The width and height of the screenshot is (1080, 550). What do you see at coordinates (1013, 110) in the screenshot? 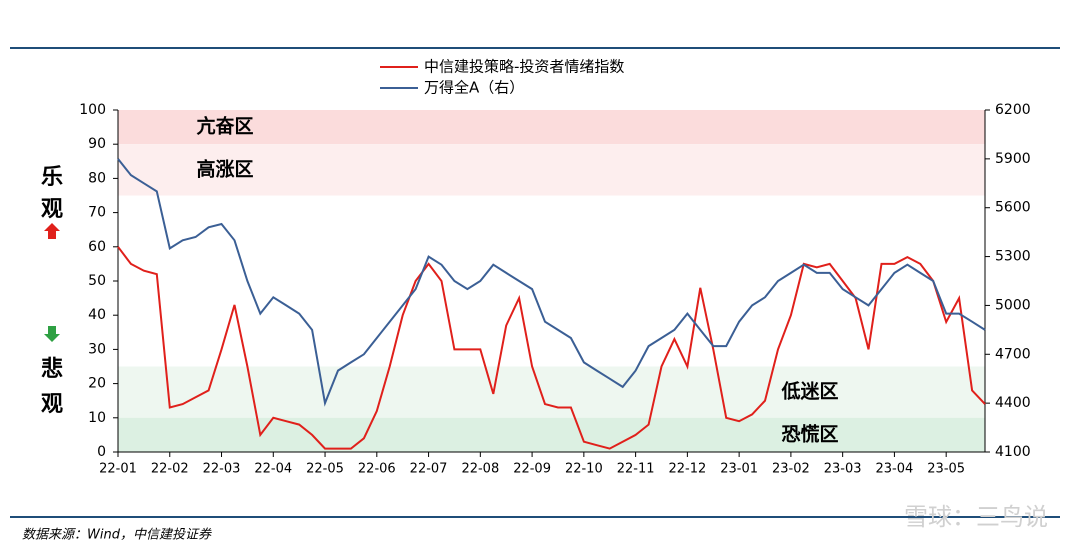
I see `y2-tick-label: 6200` at bounding box center [1013, 110].